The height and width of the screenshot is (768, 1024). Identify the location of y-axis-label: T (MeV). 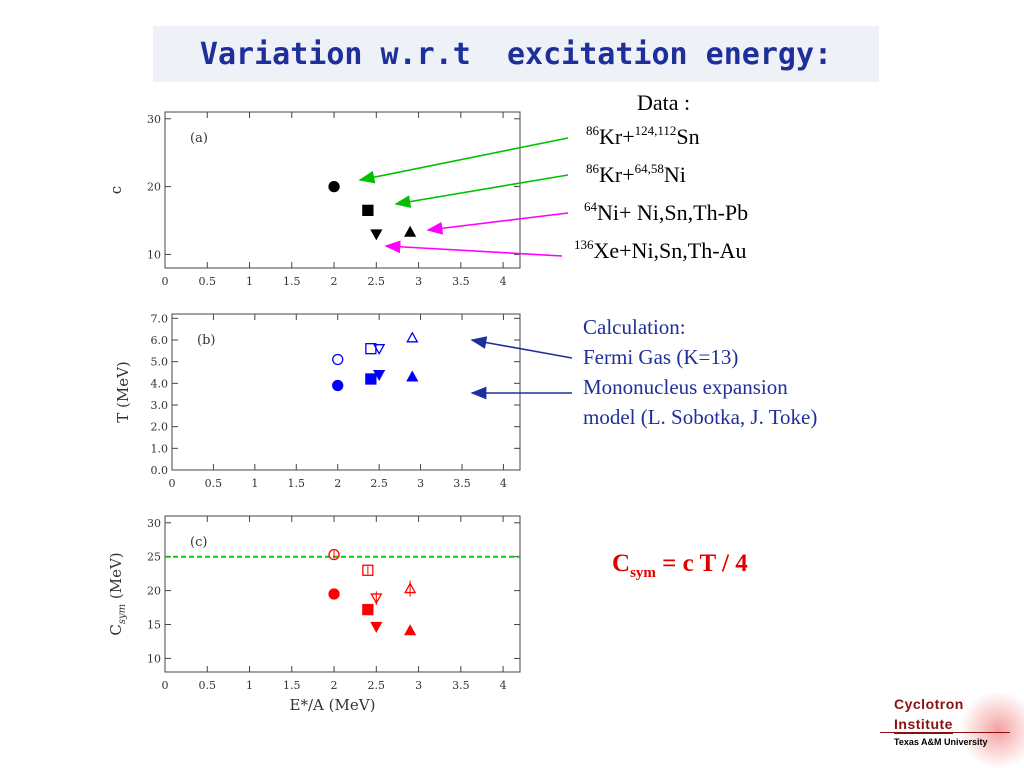
(123, 392).